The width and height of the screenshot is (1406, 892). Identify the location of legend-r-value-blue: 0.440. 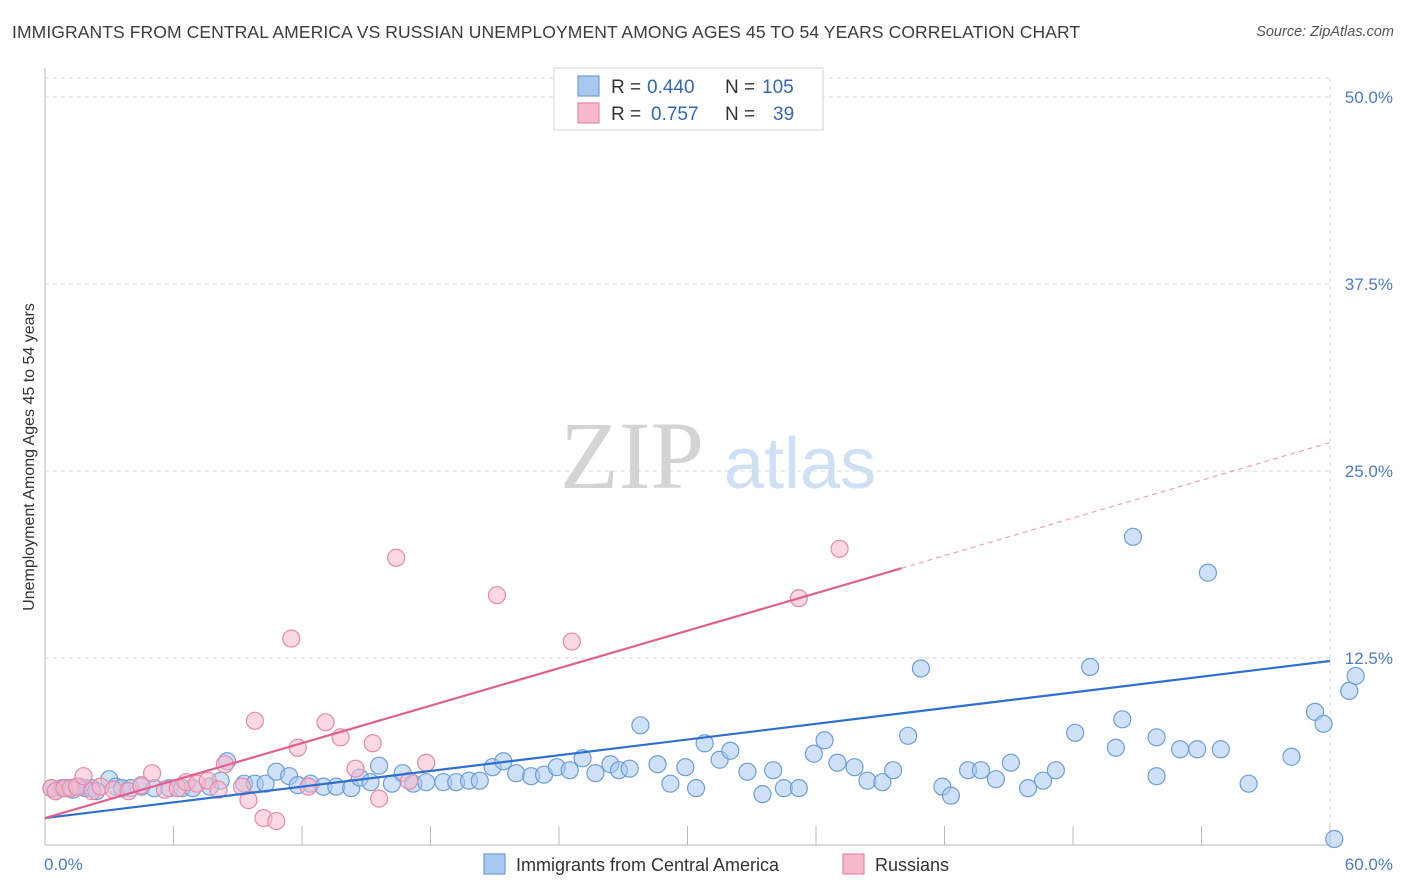
(671, 87).